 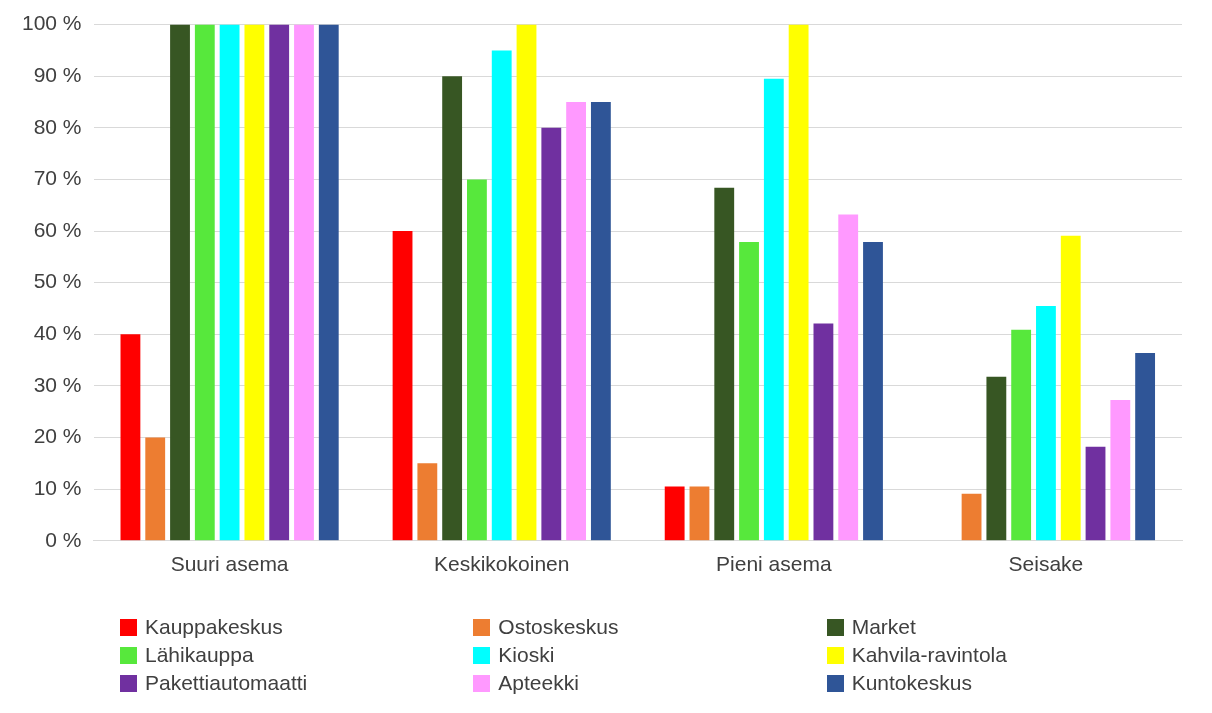 I want to click on x-tick-label: Pieni asema, so click(x=774, y=564).